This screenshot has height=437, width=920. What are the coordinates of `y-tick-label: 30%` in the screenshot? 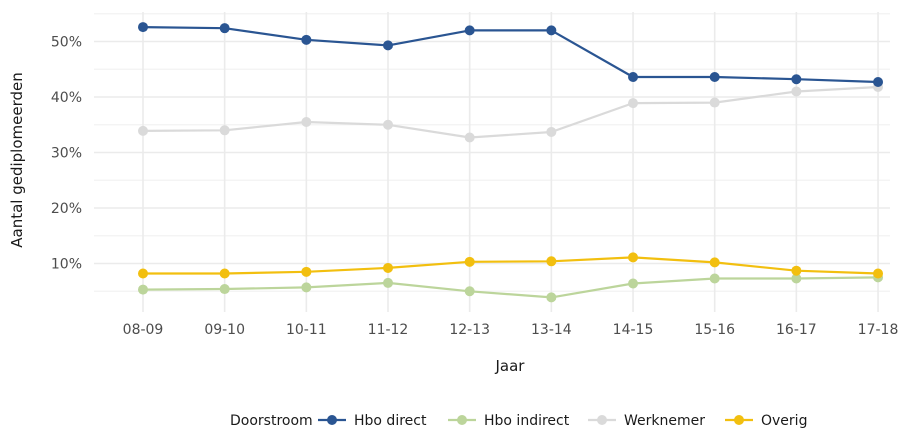 It's located at (66, 154).